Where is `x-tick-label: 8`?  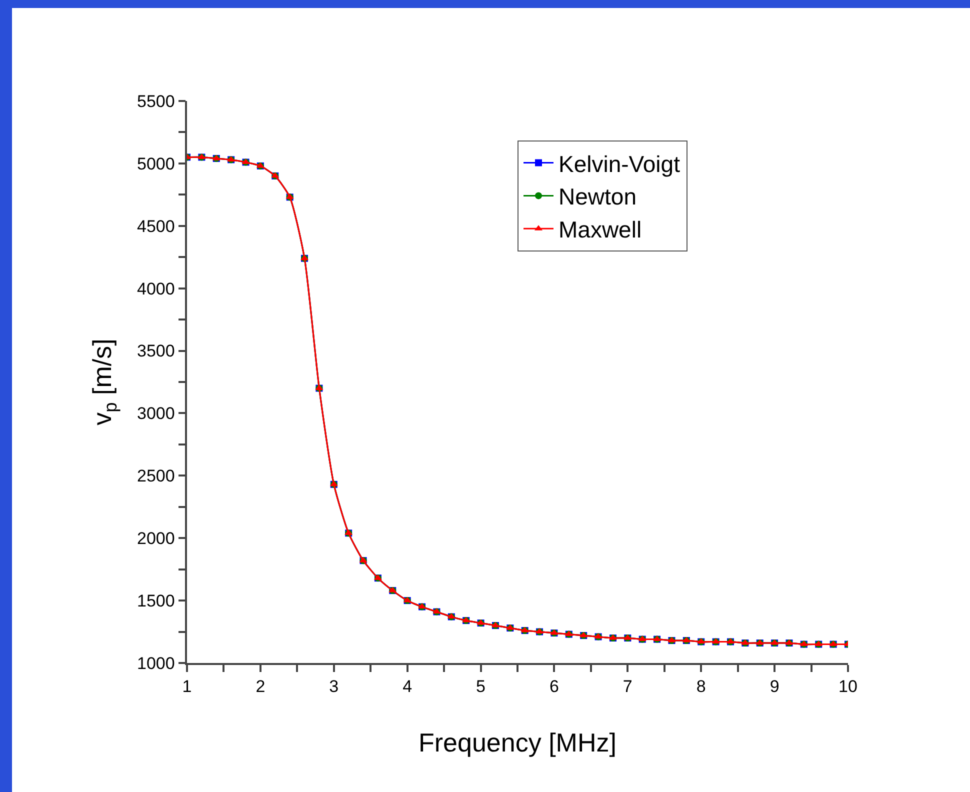
x-tick-label: 8 is located at coordinates (701, 686).